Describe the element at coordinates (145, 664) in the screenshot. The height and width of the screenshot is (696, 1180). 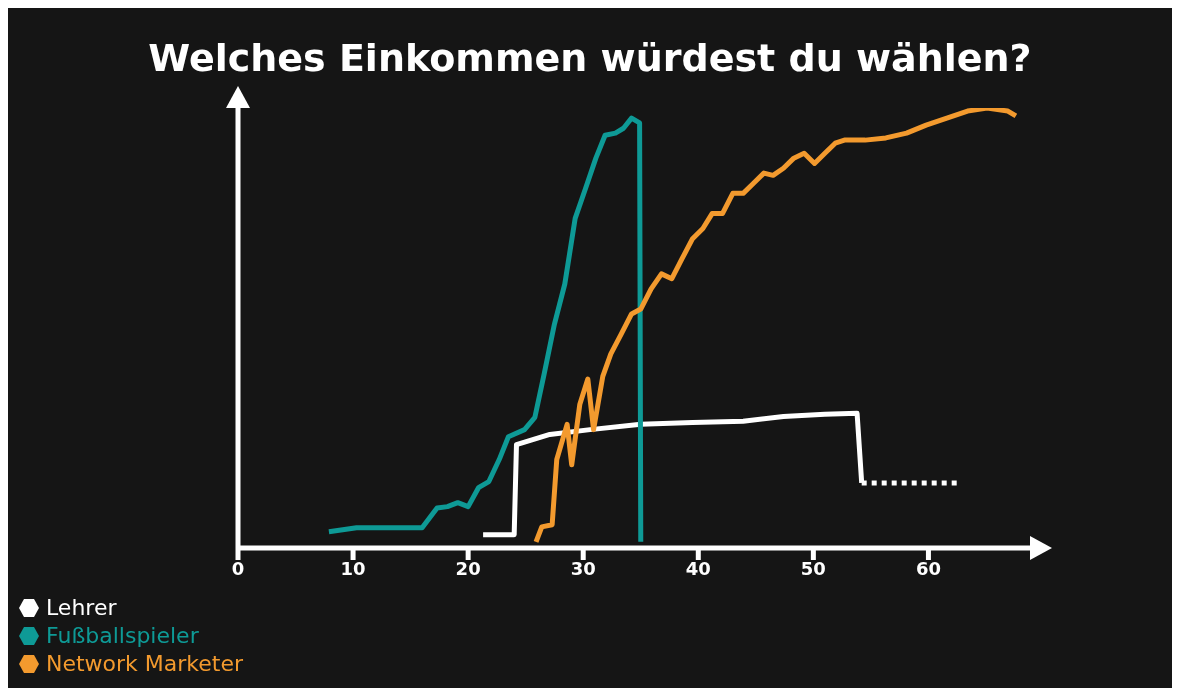
I see `legend-label: Network Marketer` at that location.